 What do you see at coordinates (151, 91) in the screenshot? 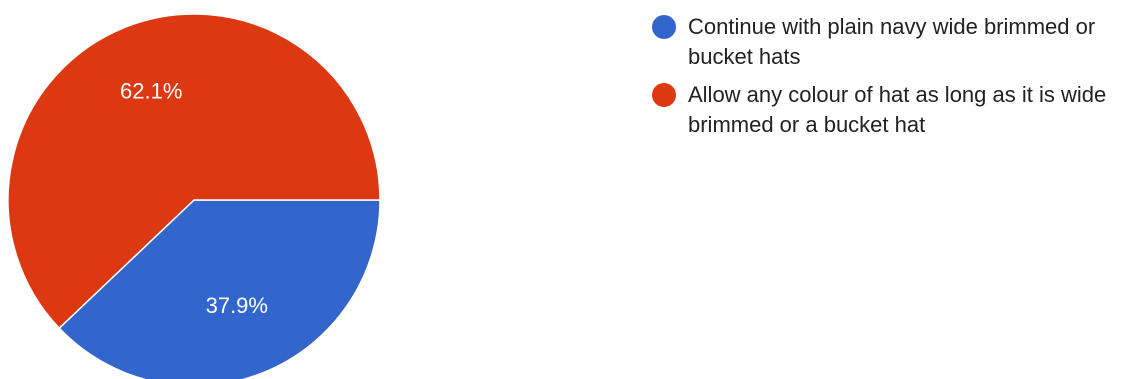
I see `pie-label-any-colour: 62.1%` at bounding box center [151, 91].